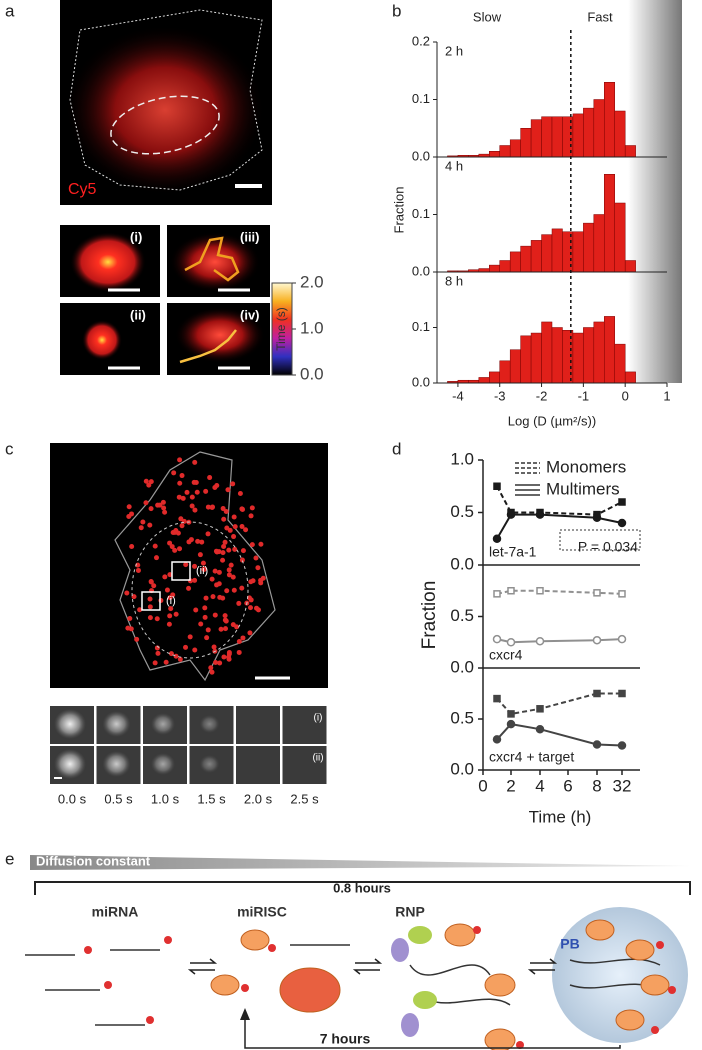  I want to click on panel-name: let-7a-1, so click(513, 552).